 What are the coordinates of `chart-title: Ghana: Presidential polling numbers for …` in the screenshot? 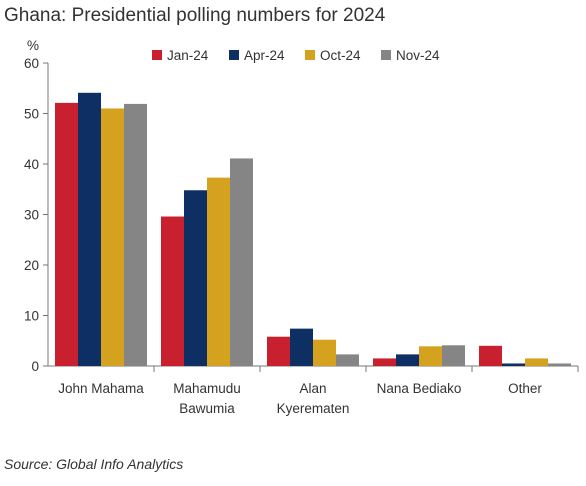 It's located at (195, 15).